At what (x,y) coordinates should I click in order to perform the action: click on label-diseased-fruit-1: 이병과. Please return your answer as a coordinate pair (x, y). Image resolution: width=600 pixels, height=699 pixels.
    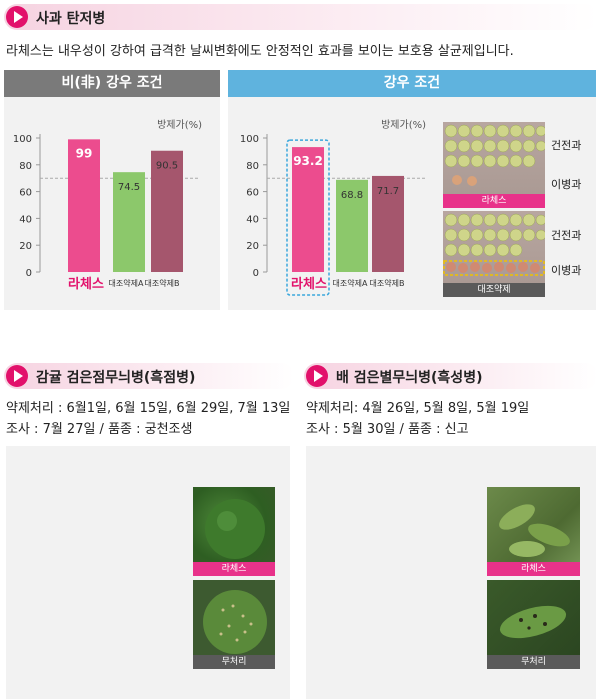
    Looking at the image, I should click on (566, 184).